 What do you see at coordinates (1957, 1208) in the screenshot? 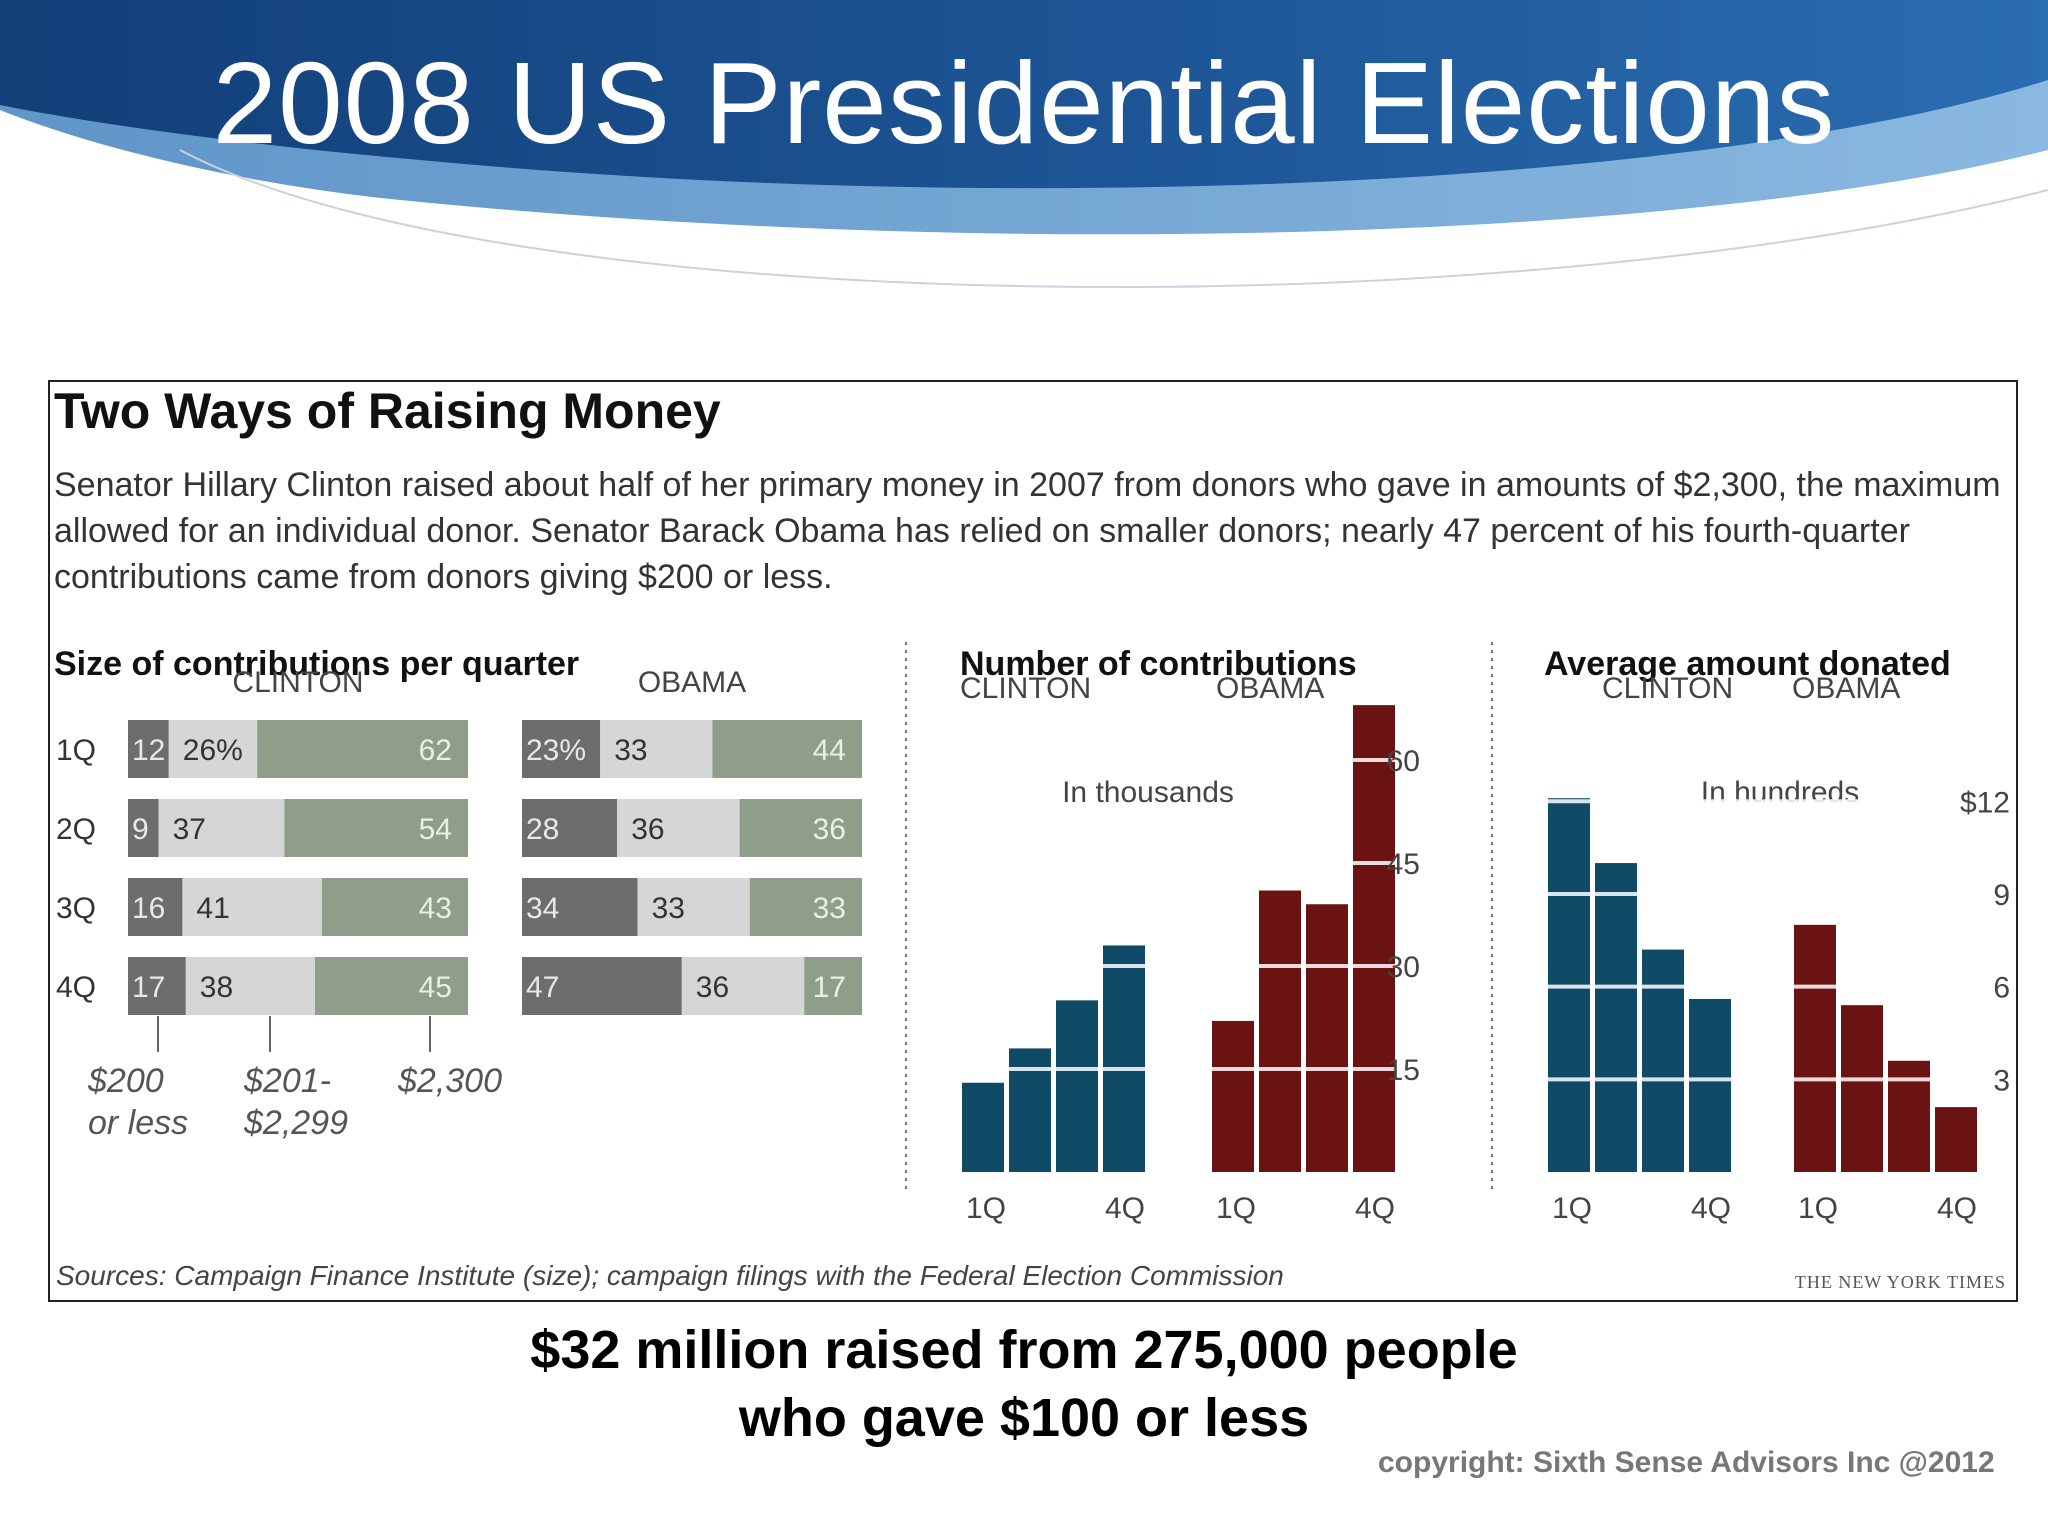
I see `chart3-xtick-obama-last: 4Q` at bounding box center [1957, 1208].